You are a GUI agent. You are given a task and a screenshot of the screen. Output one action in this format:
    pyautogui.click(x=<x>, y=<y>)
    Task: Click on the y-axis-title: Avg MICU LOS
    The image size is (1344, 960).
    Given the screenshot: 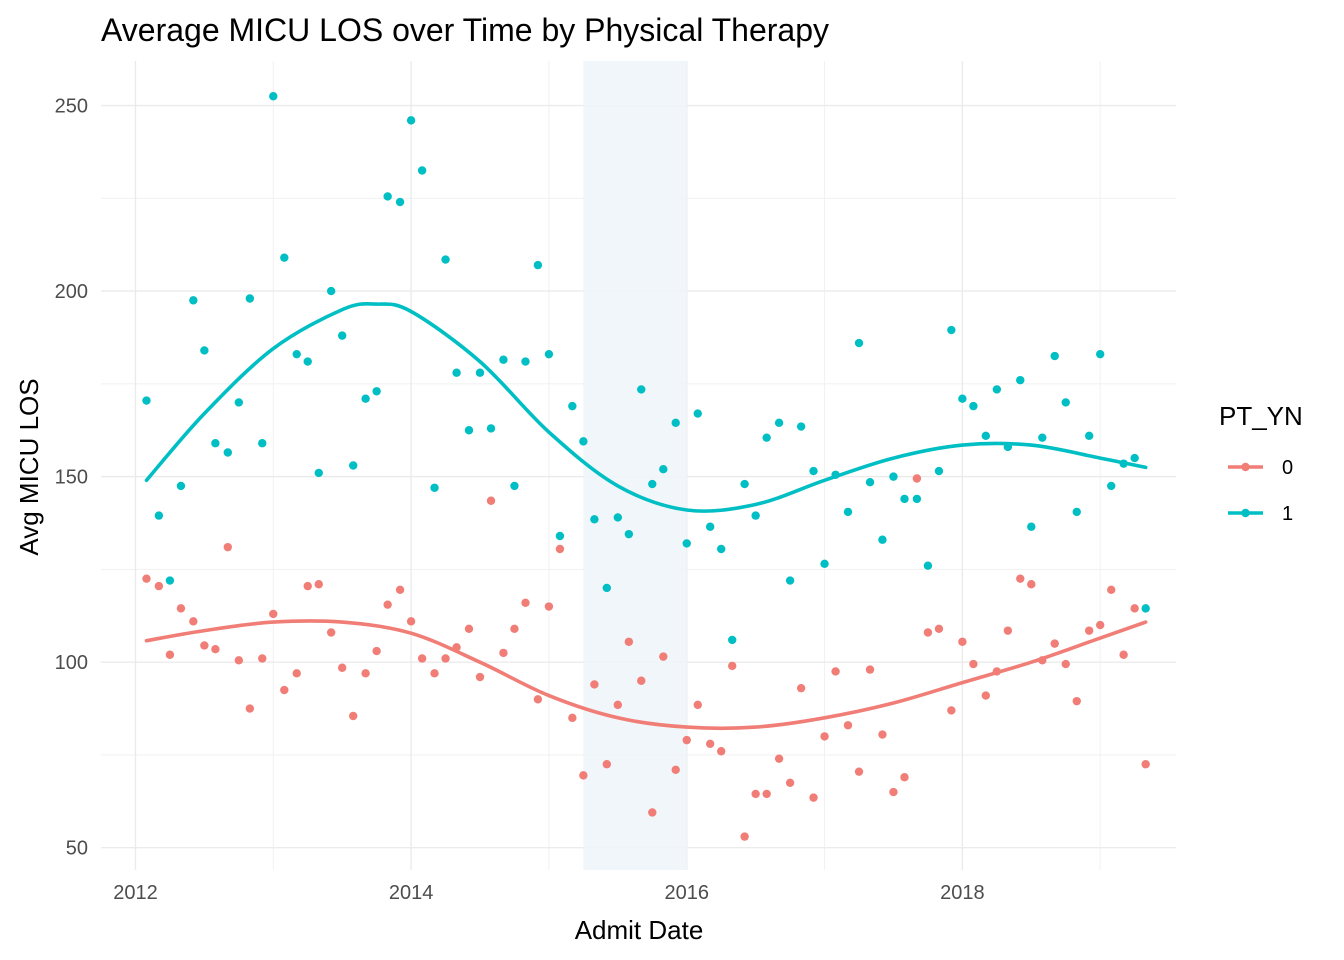 What is the action you would take?
    pyautogui.click(x=29, y=466)
    